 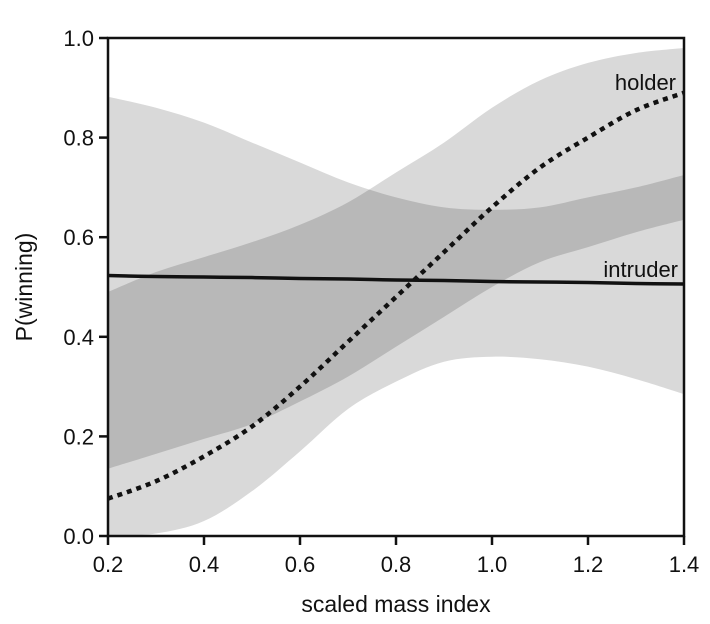 What do you see at coordinates (396, 604) in the screenshot?
I see `x-axis-title: scaled mass index` at bounding box center [396, 604].